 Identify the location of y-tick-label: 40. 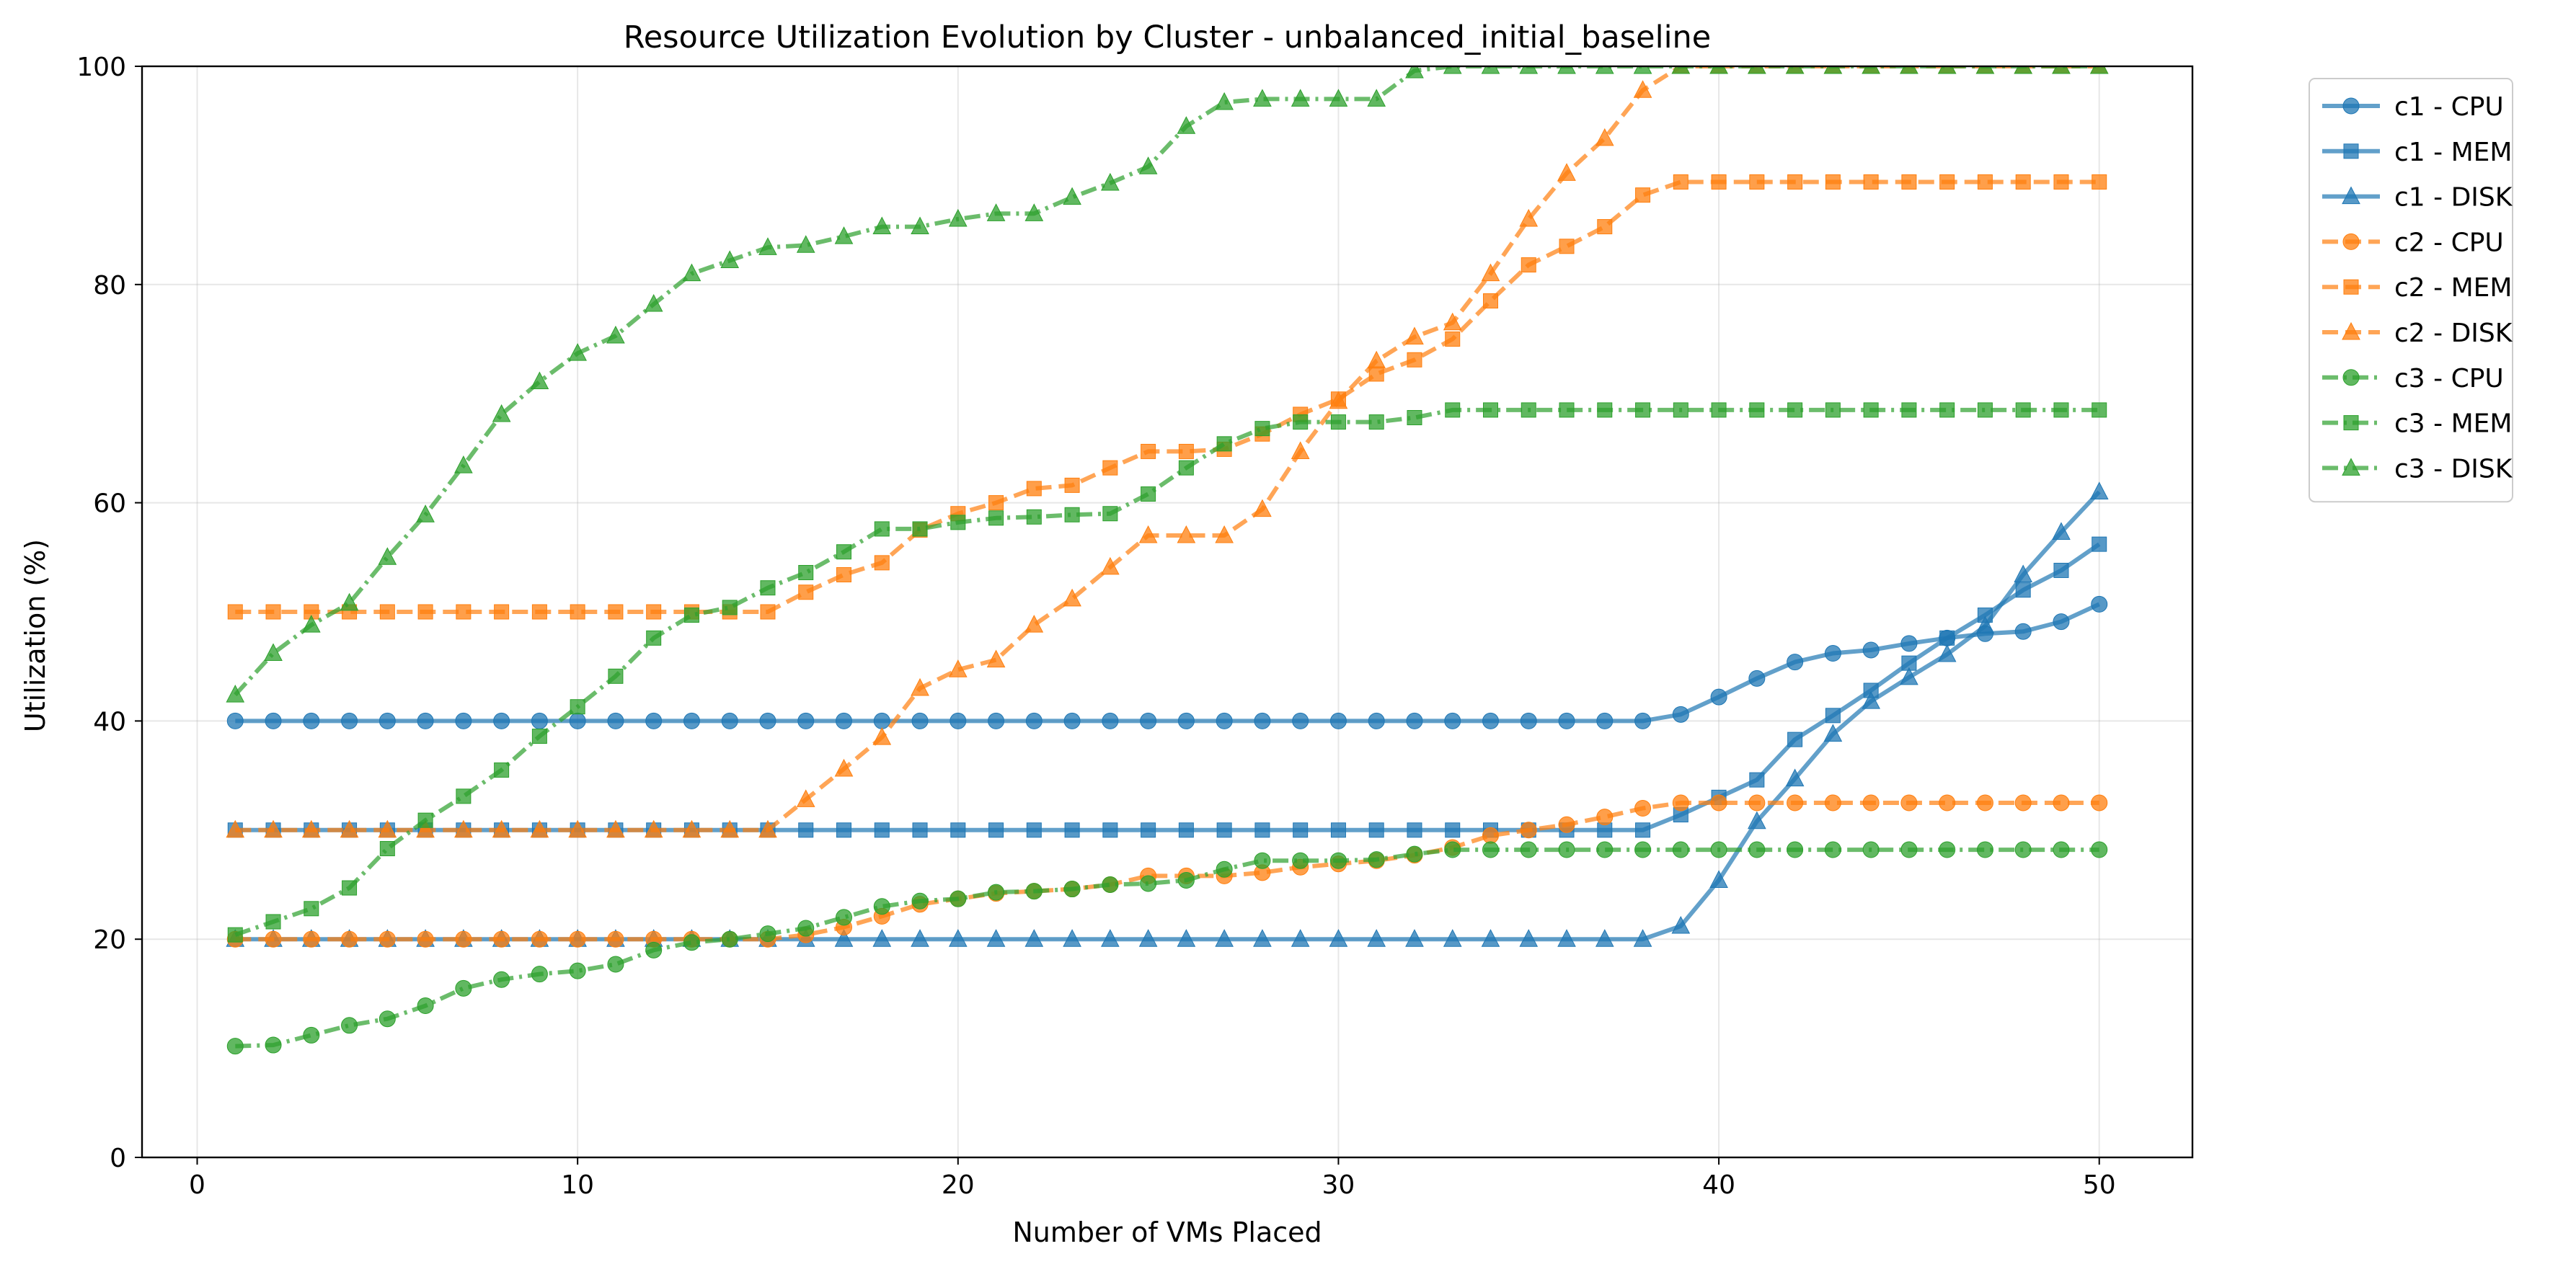
(109, 722).